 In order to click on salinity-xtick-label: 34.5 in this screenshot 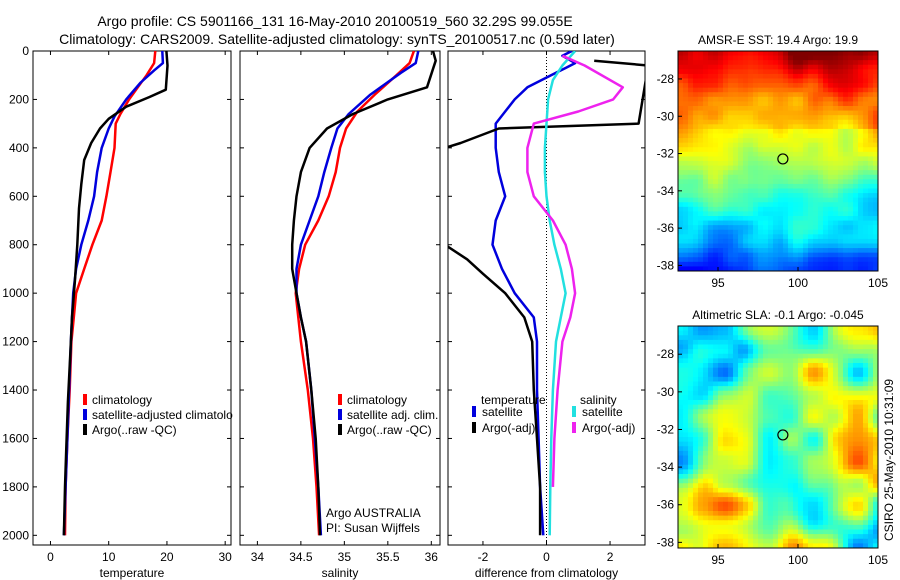, I will do `click(301, 557)`.